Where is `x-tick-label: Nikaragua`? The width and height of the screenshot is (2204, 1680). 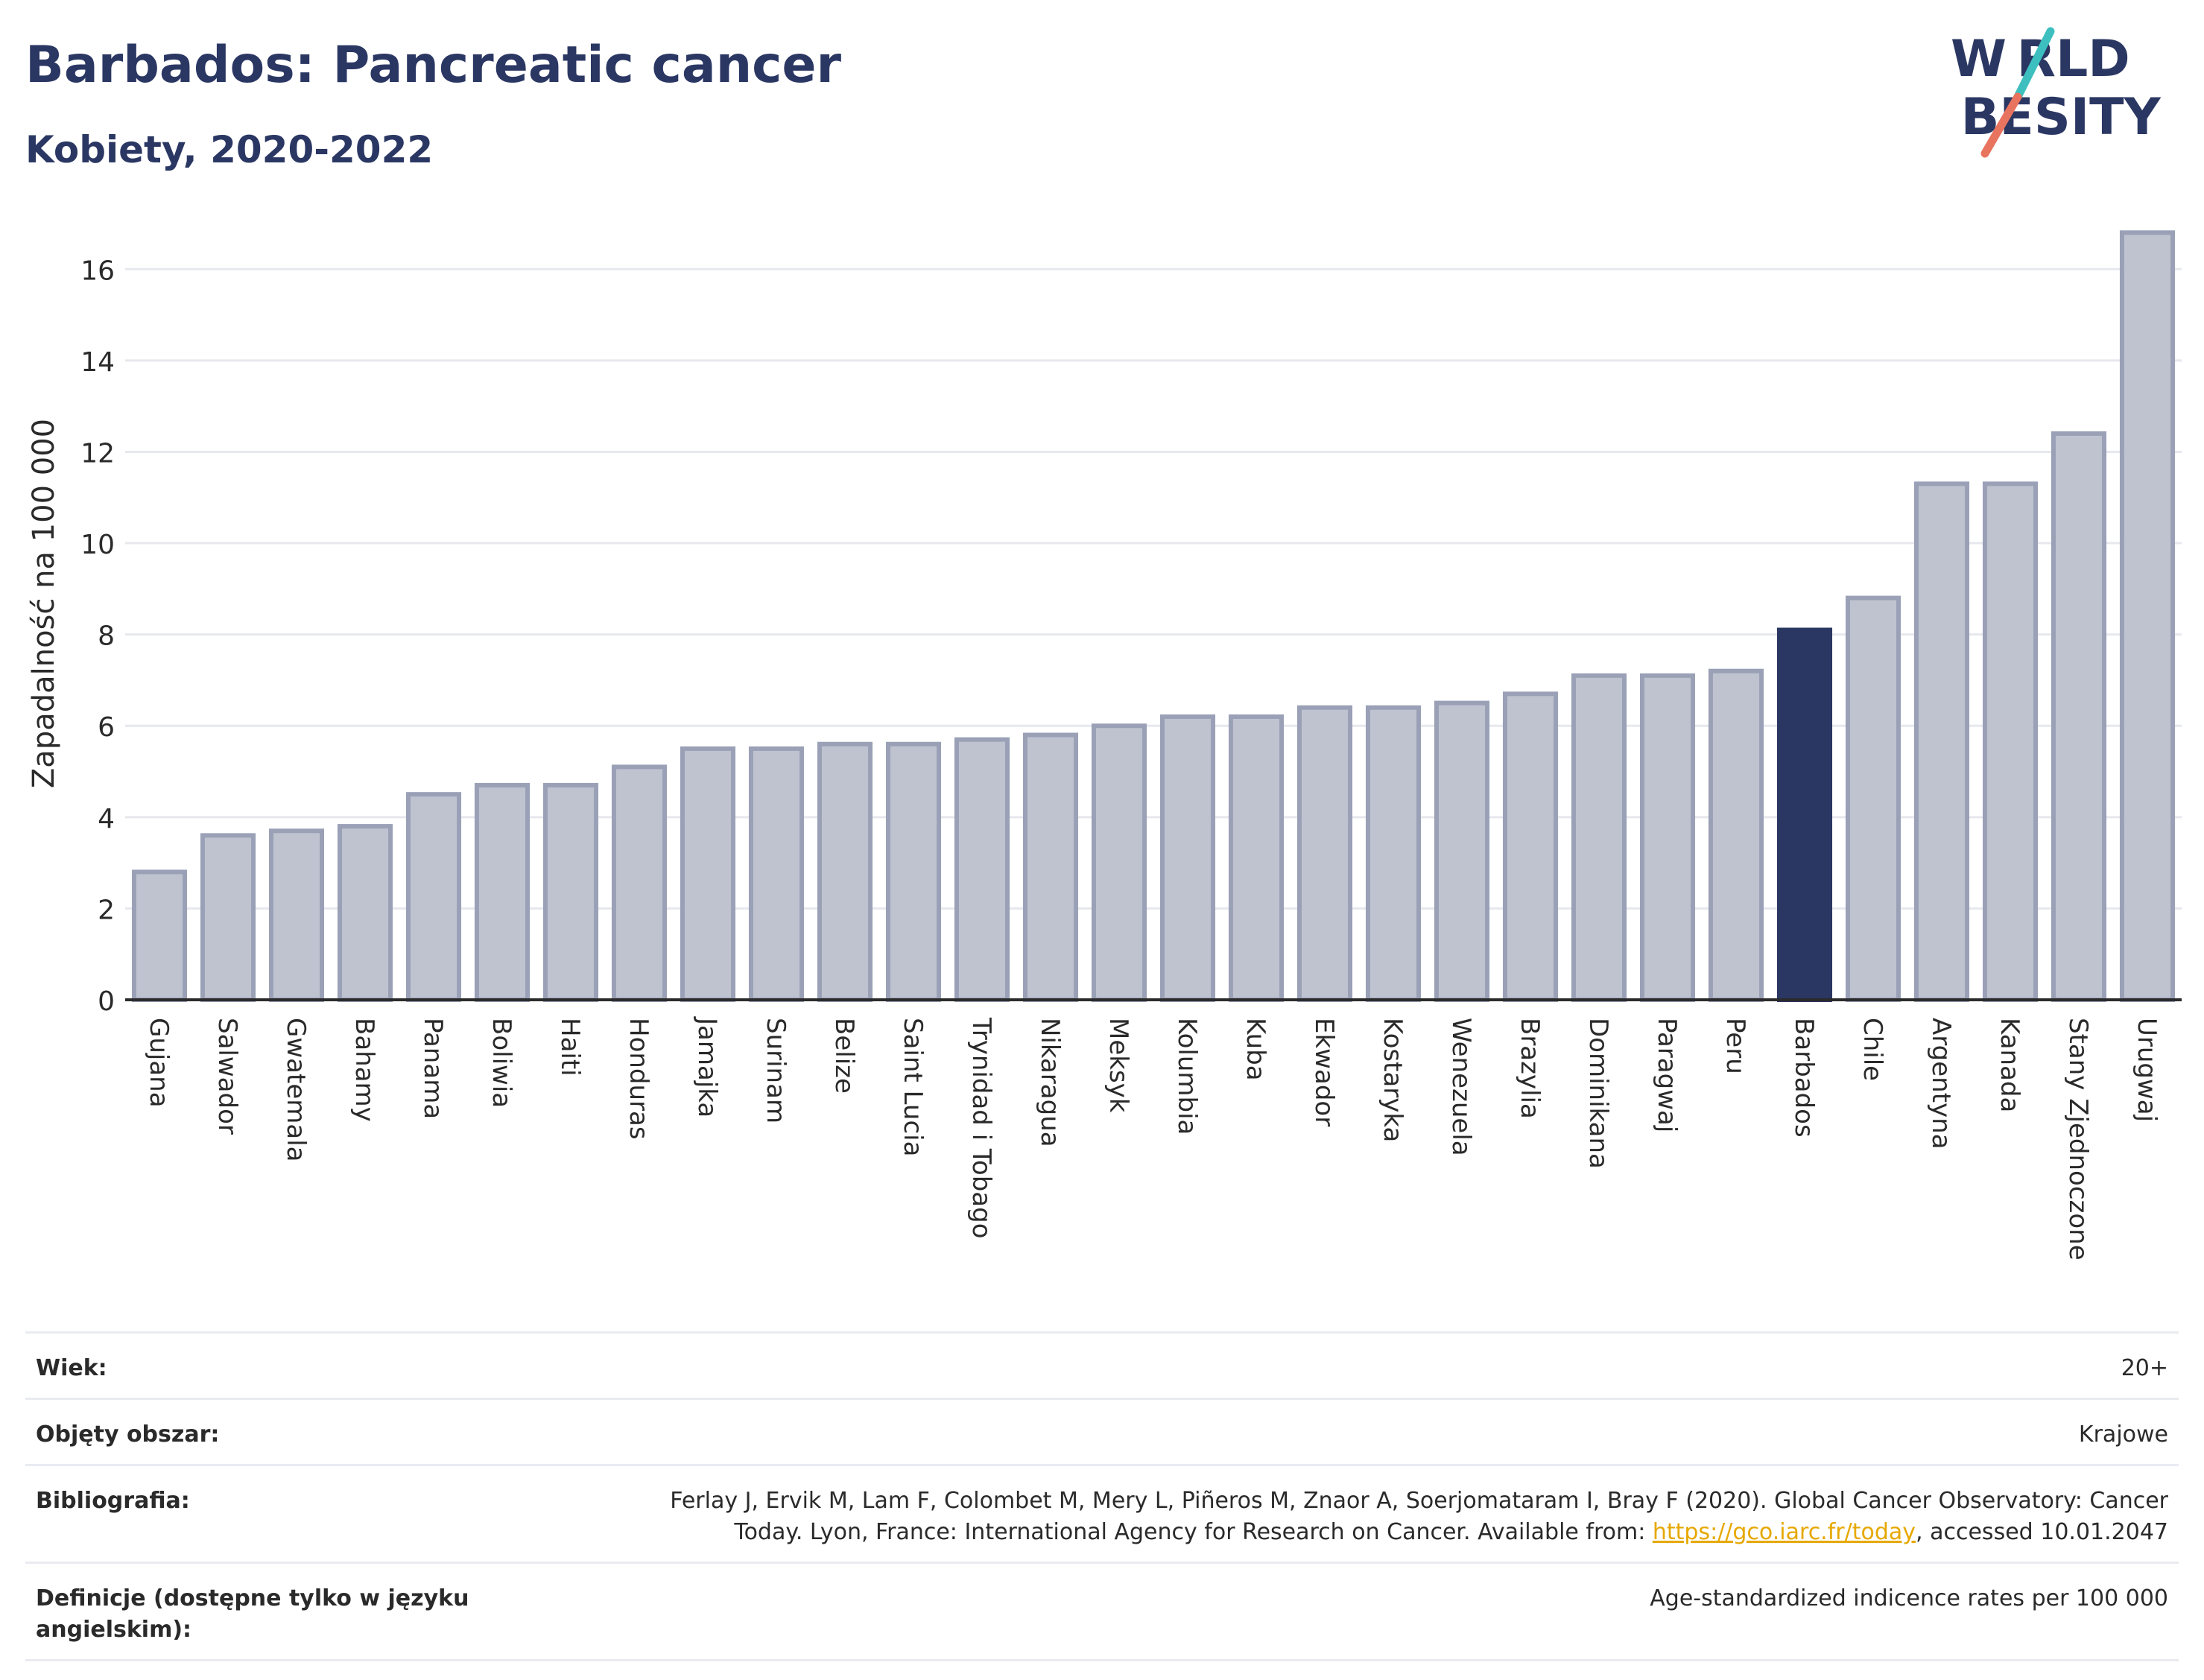
x-tick-label: Nikaragua is located at coordinates (1050, 1082).